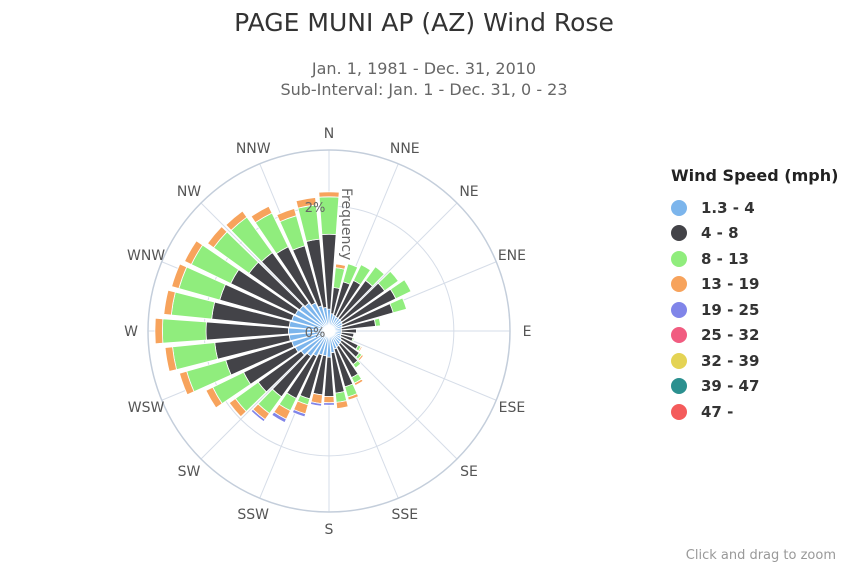 The image size is (850, 567). What do you see at coordinates (730, 284) in the screenshot?
I see `legend-label: 13 - 19` at bounding box center [730, 284].